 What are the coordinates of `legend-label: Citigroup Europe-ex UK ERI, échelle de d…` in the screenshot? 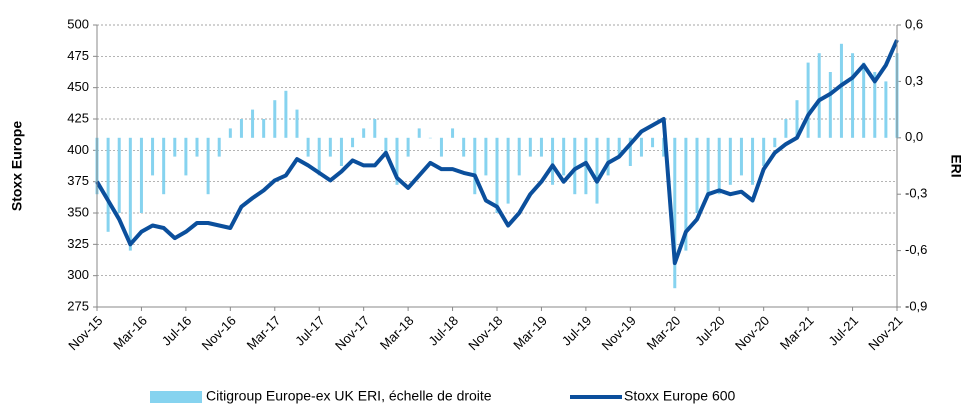 It's located at (349, 396).